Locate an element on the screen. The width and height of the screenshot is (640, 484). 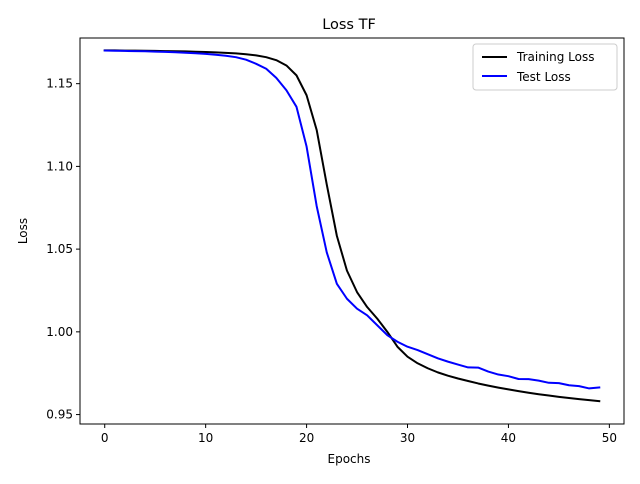
legend-label-training-loss: Training Loss is located at coordinates (555, 57).